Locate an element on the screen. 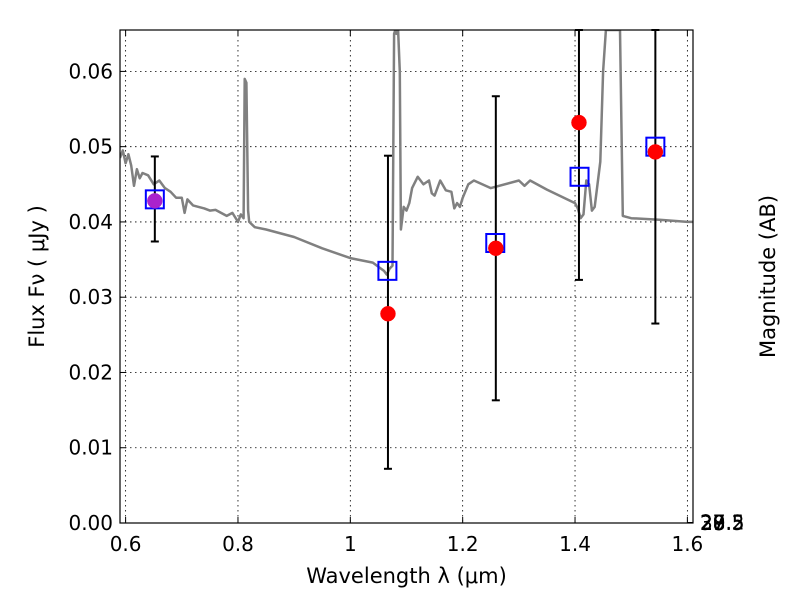 The image size is (800, 600). right-tick-label: 27 is located at coordinates (712, 523).